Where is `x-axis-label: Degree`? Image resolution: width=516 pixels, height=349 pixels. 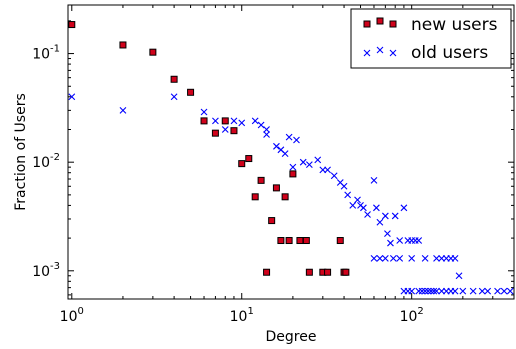
x-axis-label: Degree is located at coordinates (291, 337).